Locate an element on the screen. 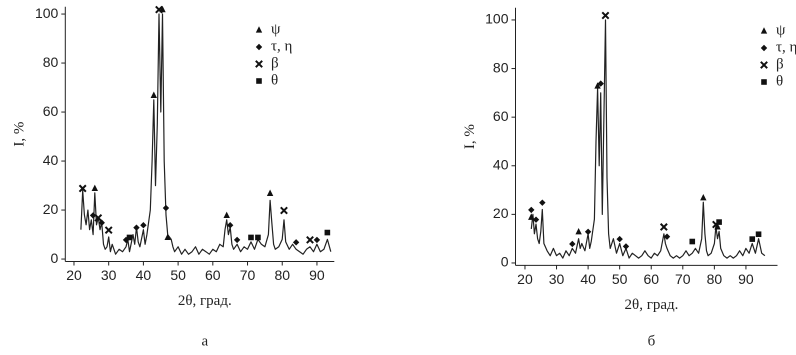 This screenshot has width=796, height=355. caption: а is located at coordinates (204, 341).